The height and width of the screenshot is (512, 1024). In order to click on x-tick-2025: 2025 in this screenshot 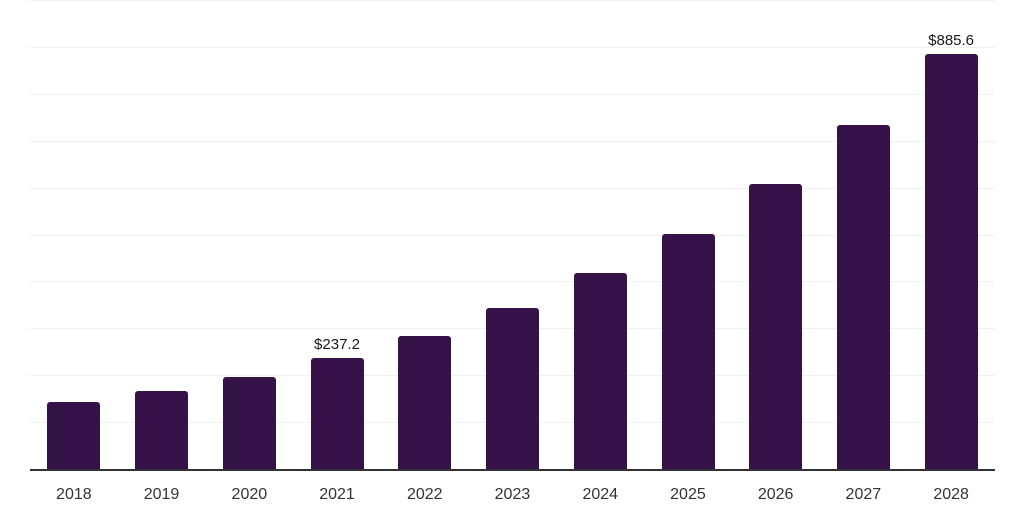, I will do `click(688, 494)`.